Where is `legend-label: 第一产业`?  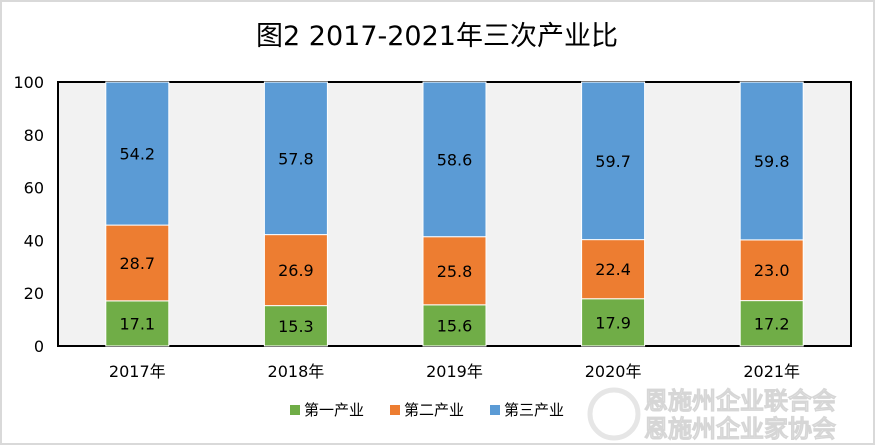 legend-label: 第一产业 is located at coordinates (334, 410).